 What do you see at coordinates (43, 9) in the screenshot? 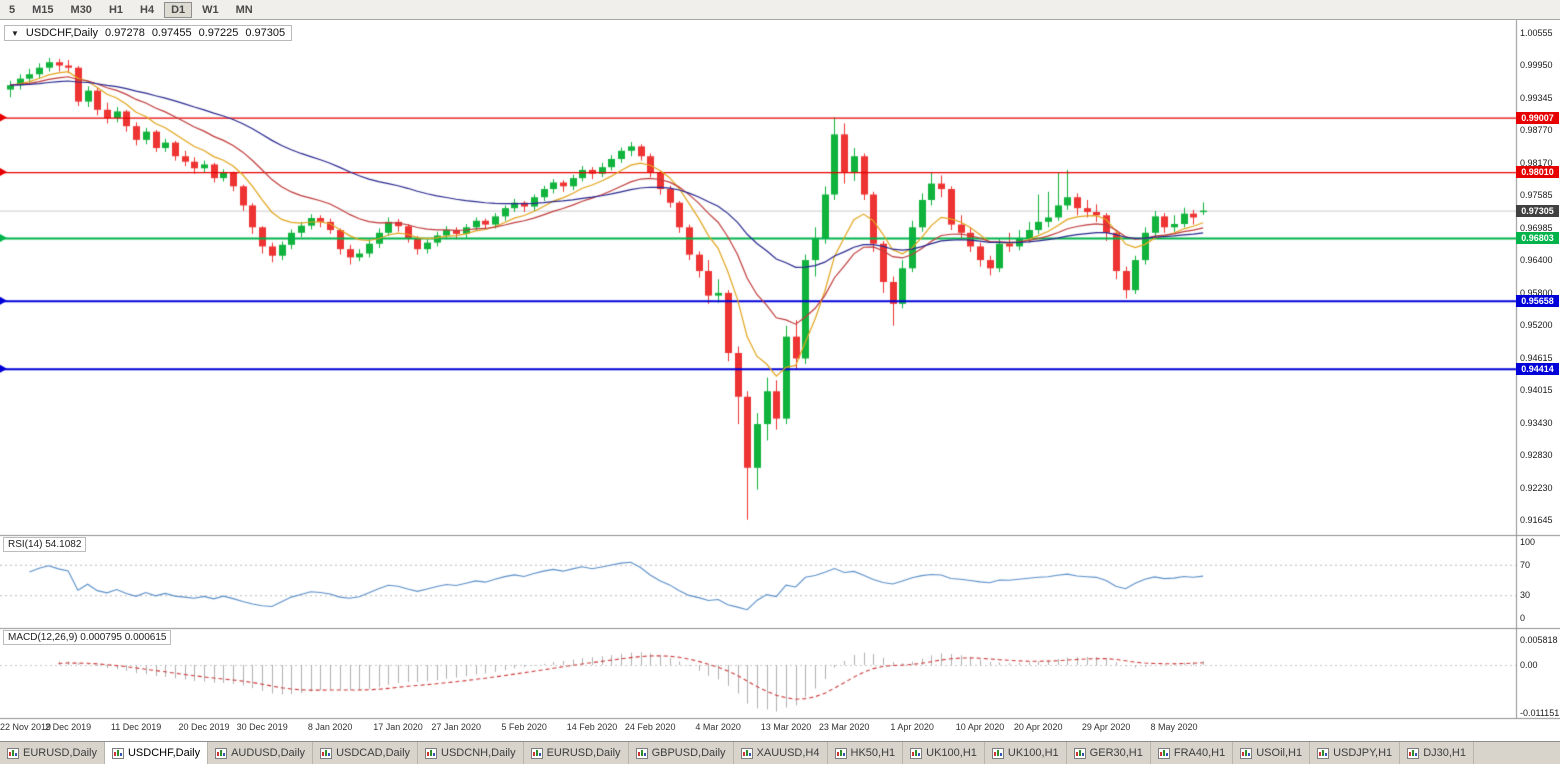
I see `timeframe-button-m15: M15` at bounding box center [43, 9].